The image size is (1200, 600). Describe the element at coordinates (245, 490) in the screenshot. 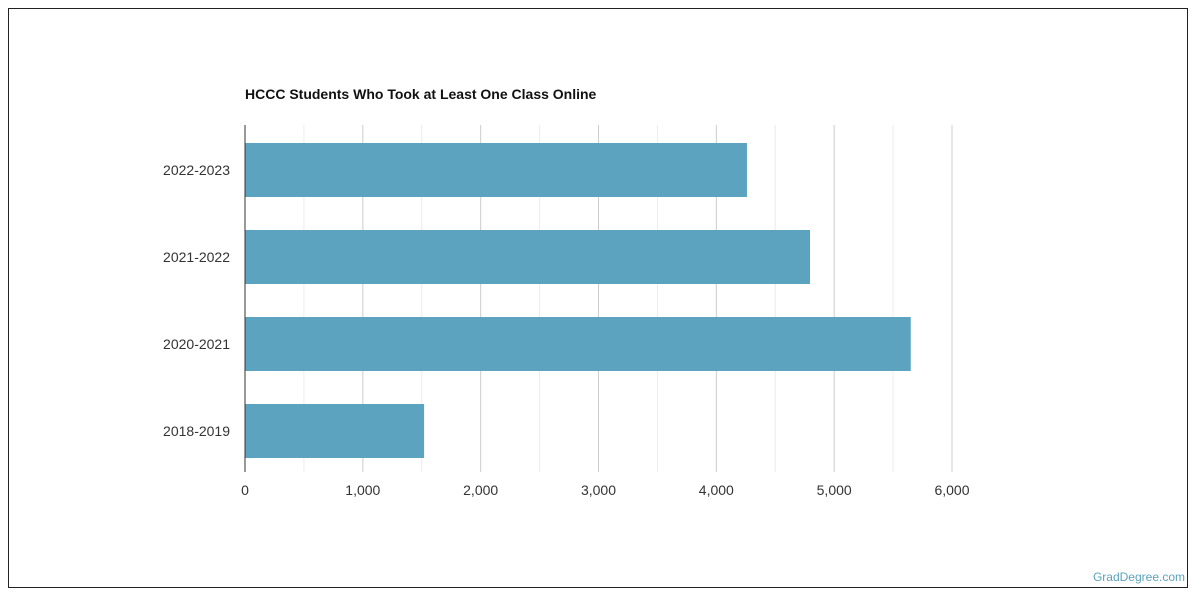

I see `x-tick-label: 0` at that location.